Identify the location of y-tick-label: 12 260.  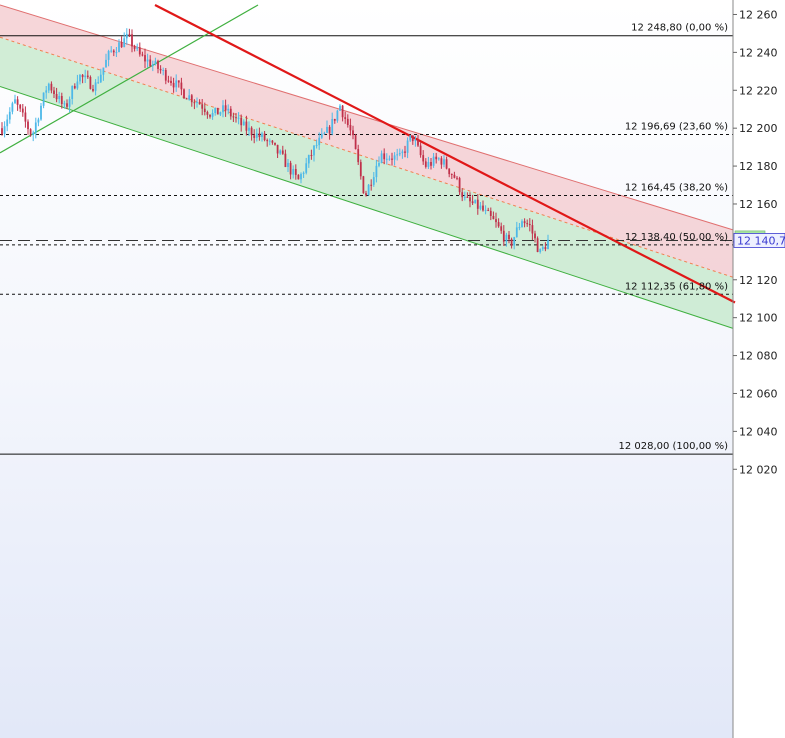
(758, 14).